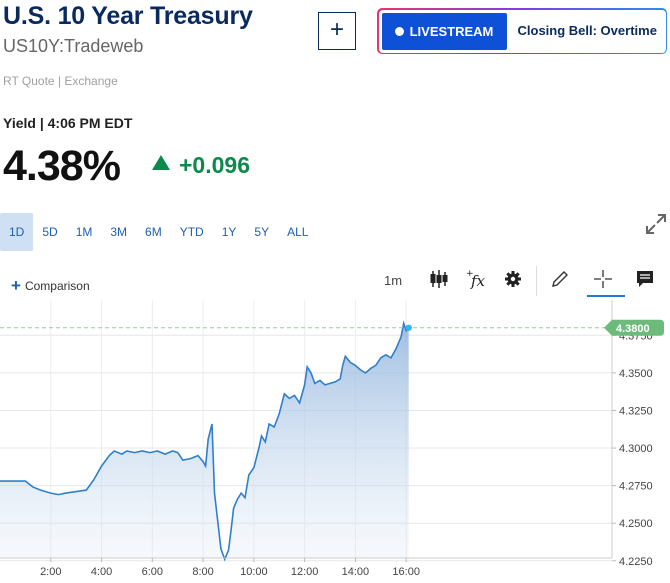 The height and width of the screenshot is (583, 670). What do you see at coordinates (161, 162) in the screenshot?
I see `up-arrow-icon` at bounding box center [161, 162].